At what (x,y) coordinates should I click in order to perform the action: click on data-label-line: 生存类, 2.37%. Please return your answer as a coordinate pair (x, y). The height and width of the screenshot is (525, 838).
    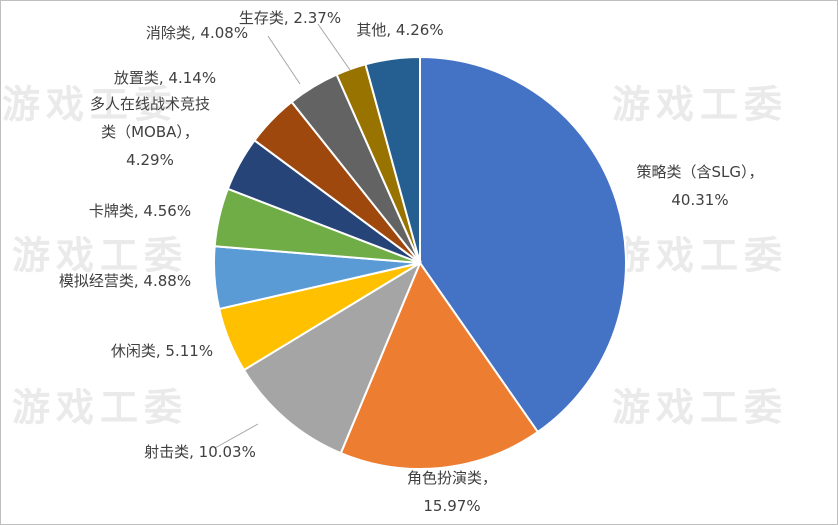
    Looking at the image, I should click on (290, 18).